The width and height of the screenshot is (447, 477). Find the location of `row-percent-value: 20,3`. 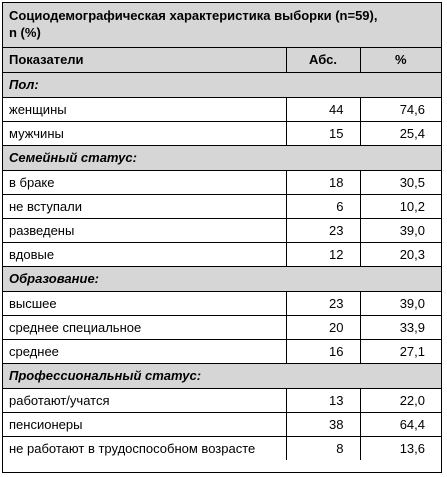

row-percent-value: 20,3 is located at coordinates (400, 254).